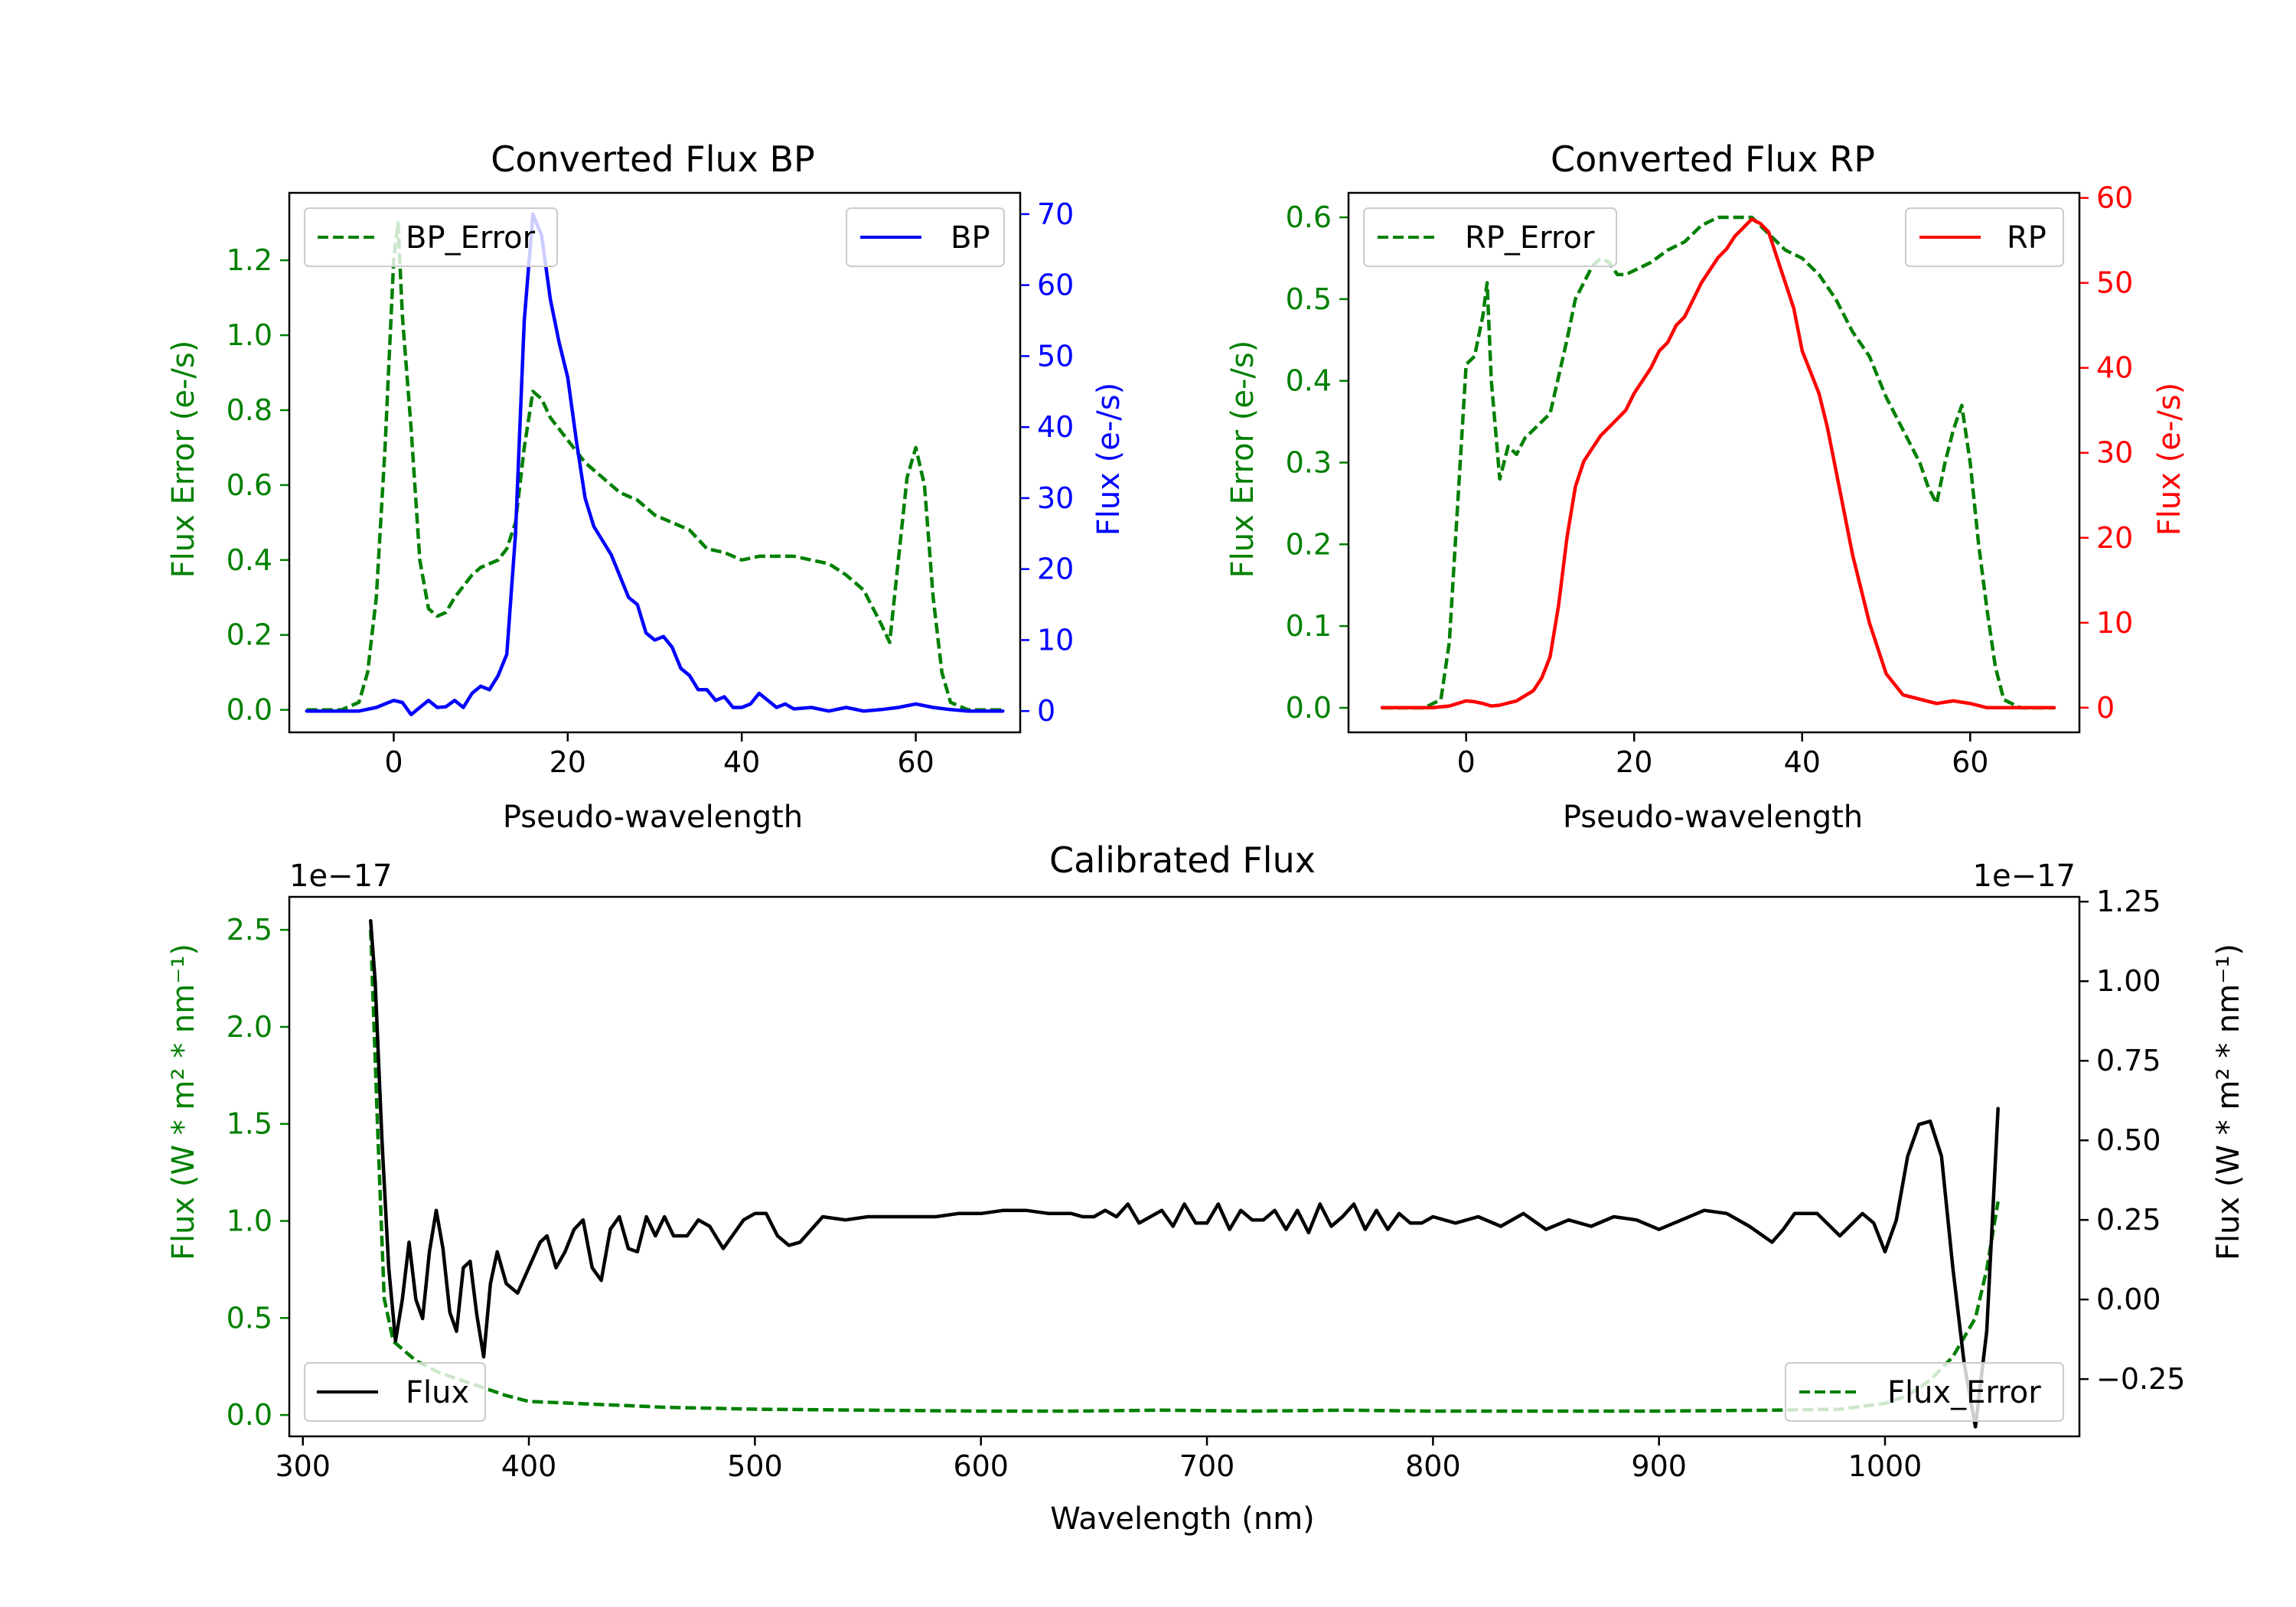 This screenshot has height=1607, width=2296. I want to click on legend-bp: BP, so click(925, 237).